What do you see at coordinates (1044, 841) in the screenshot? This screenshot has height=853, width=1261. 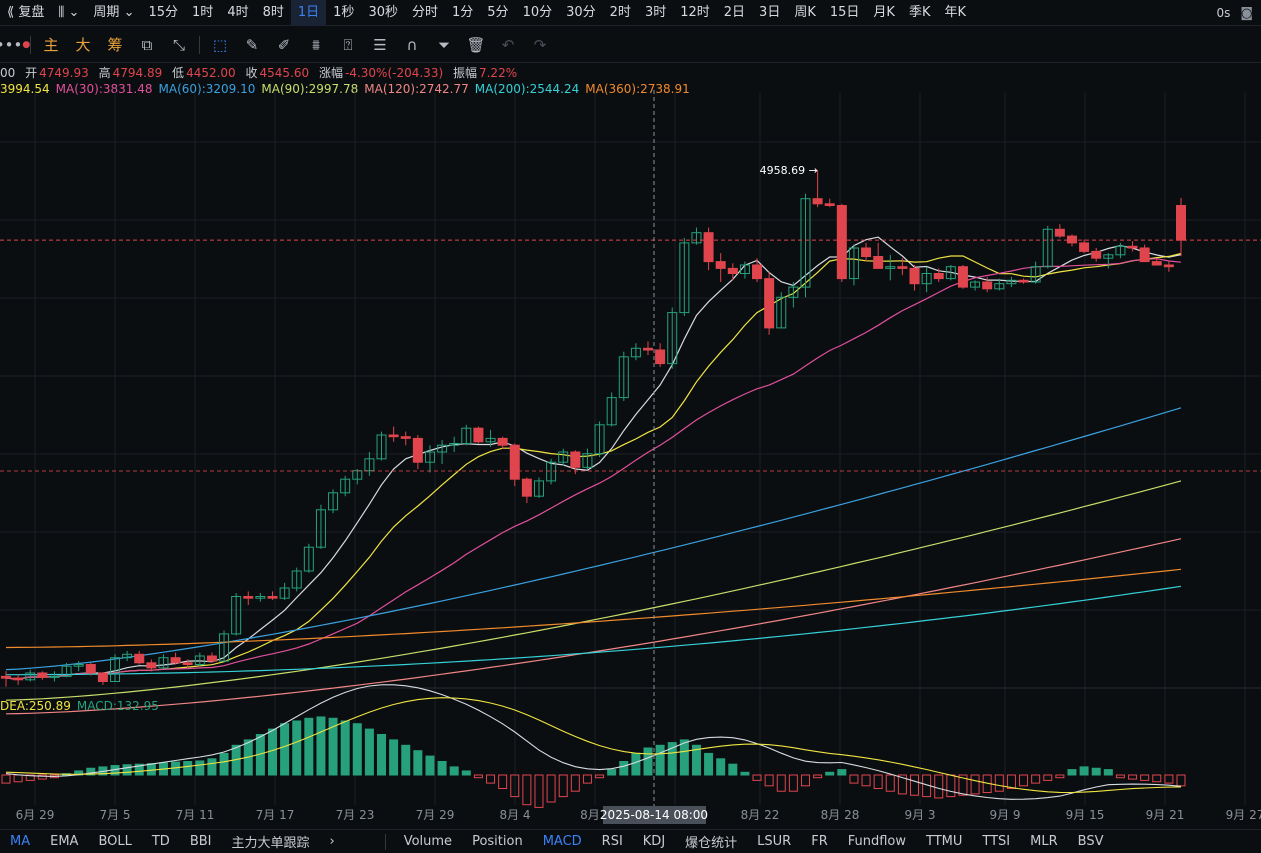 I see `sub-tab-11: MLR` at bounding box center [1044, 841].